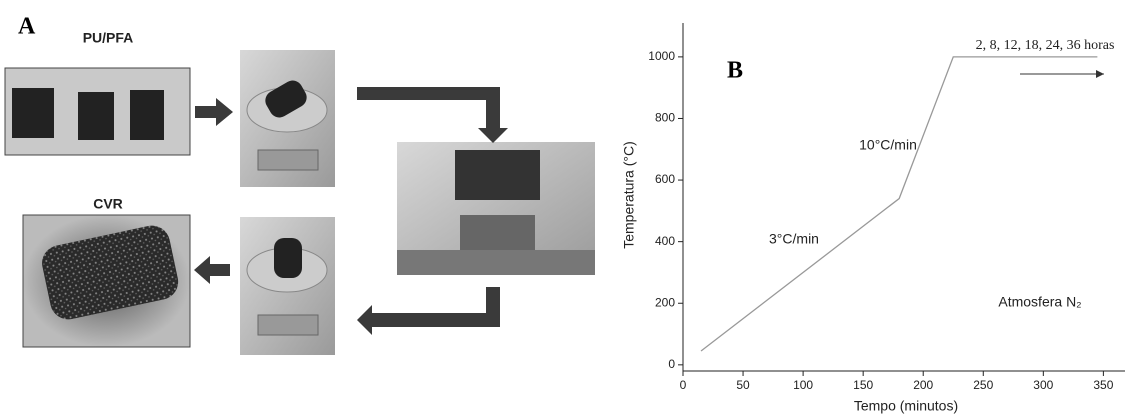 The height and width of the screenshot is (417, 1129). I want to click on annotation: Atmosfera N₂, so click(1039, 302).